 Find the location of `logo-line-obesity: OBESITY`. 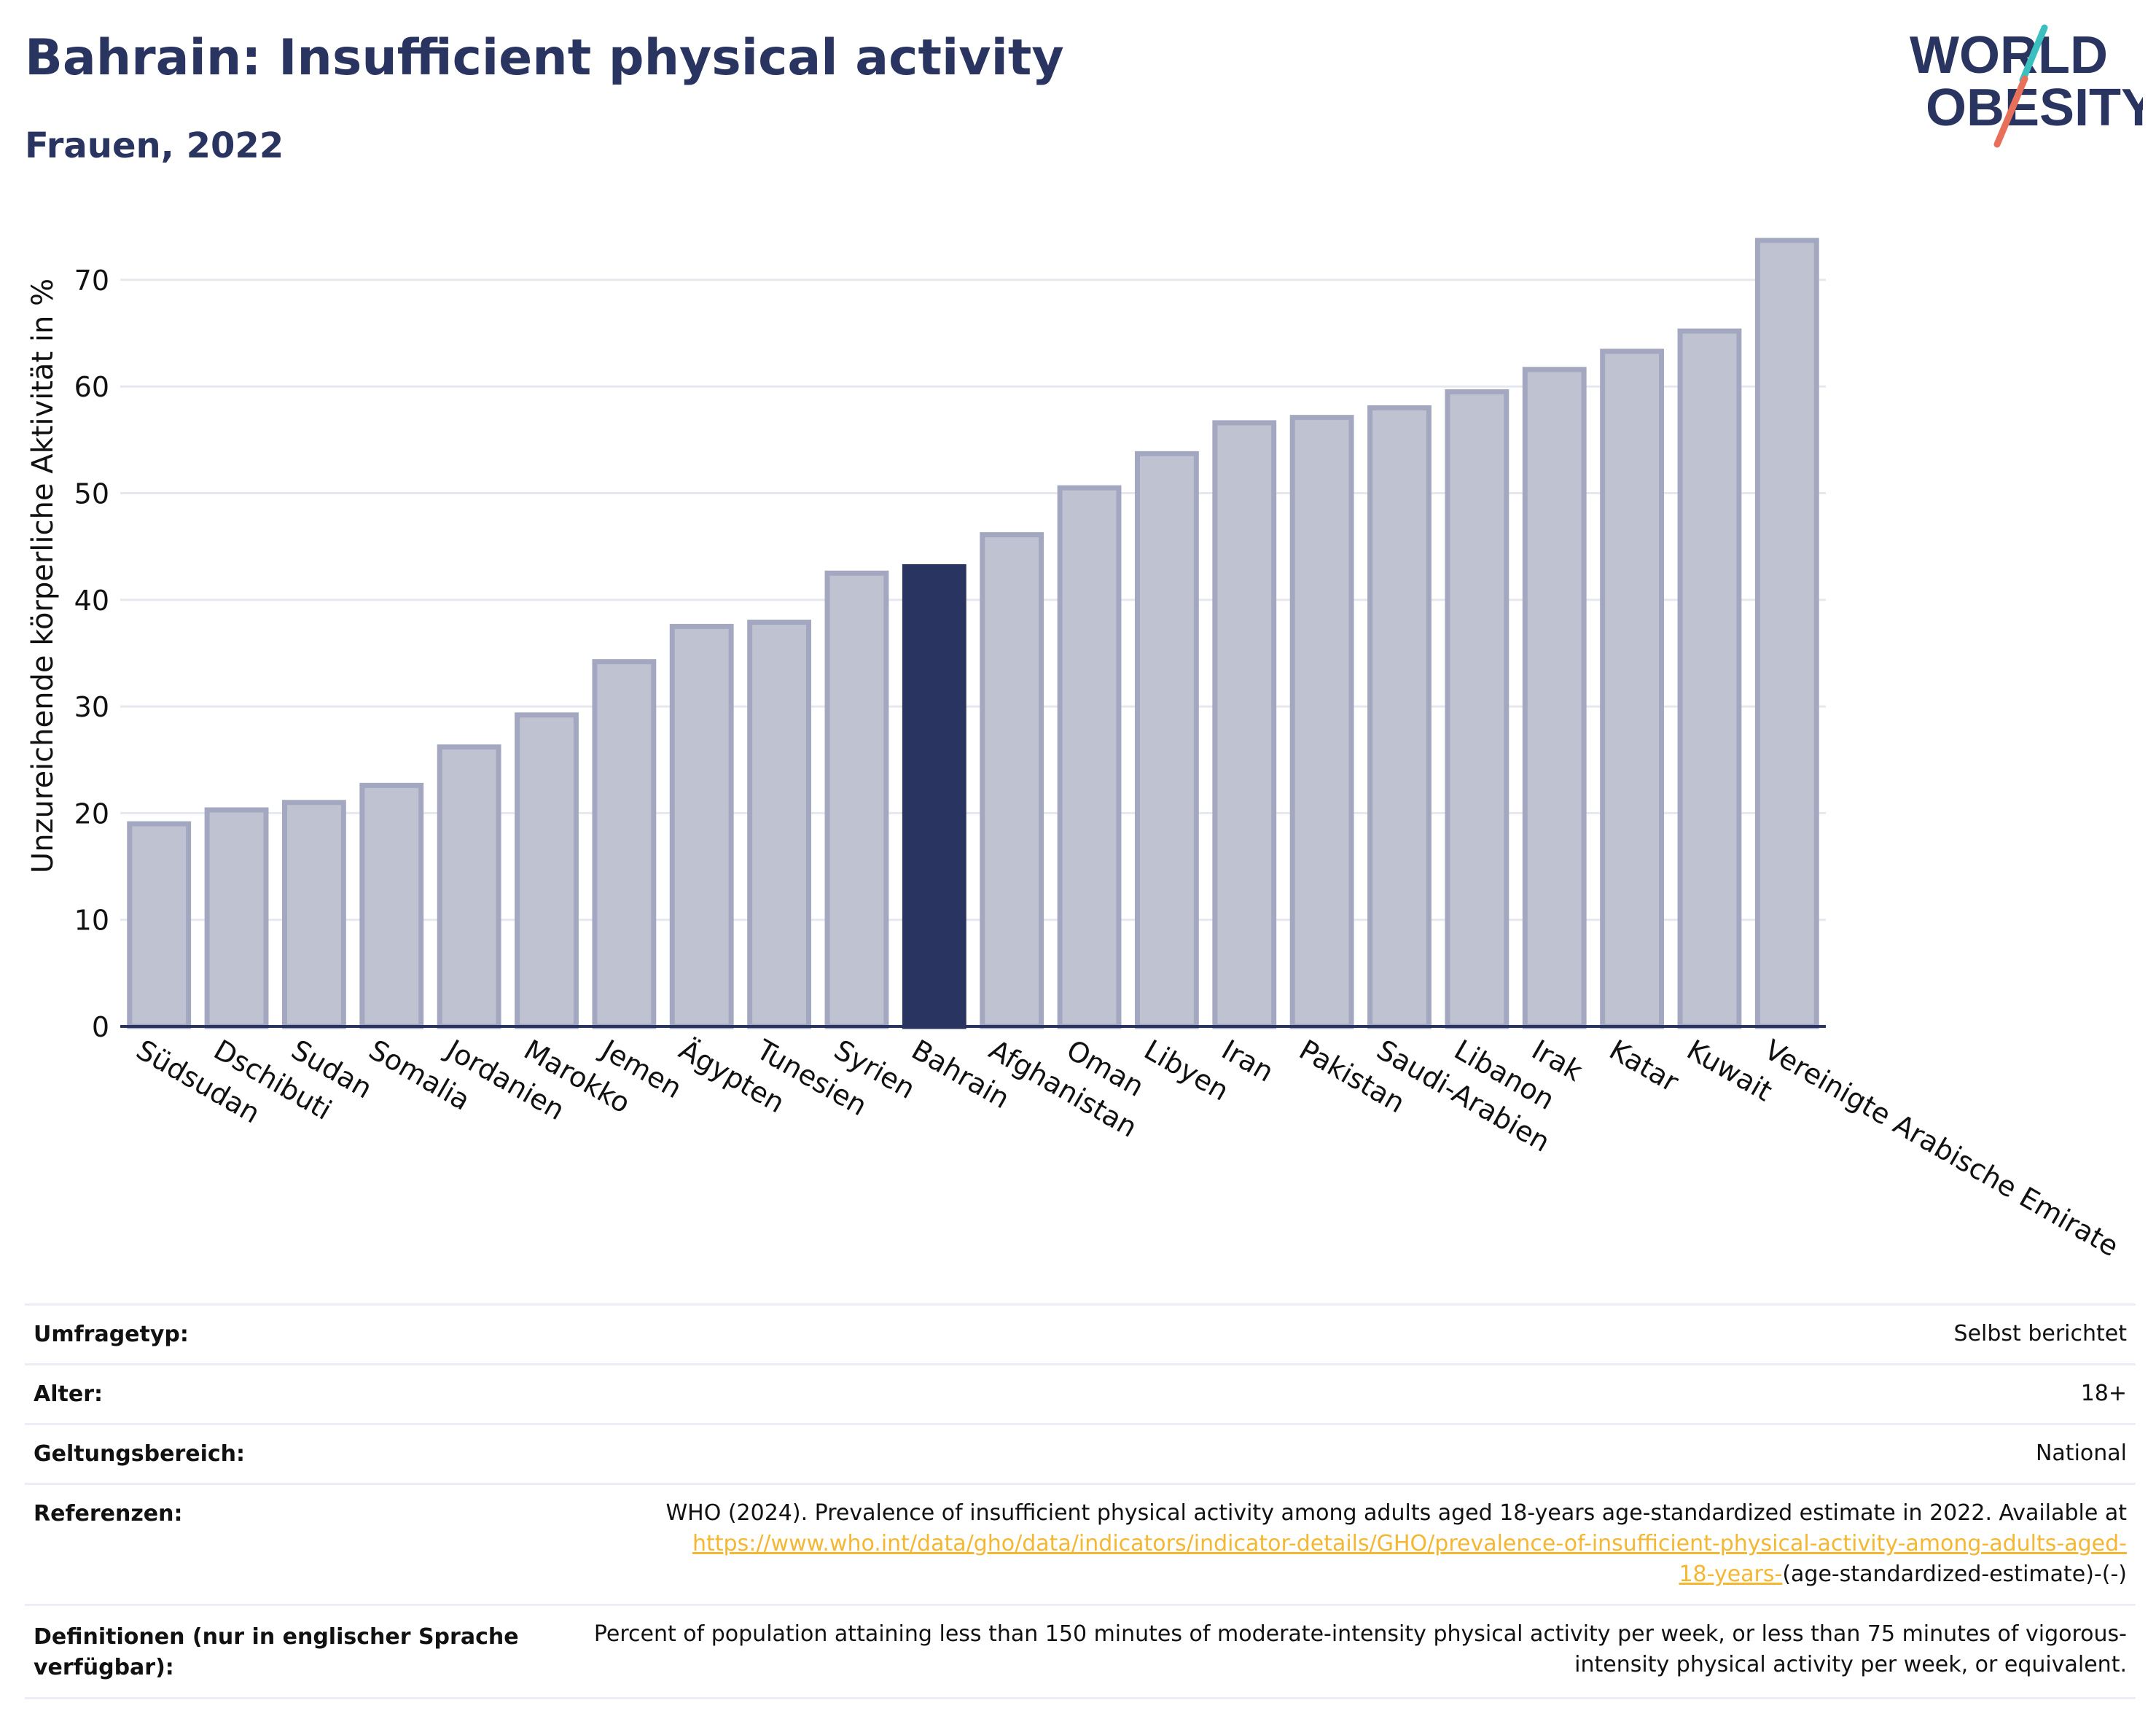

logo-line-obesity: OBESITY is located at coordinates (2035, 108).